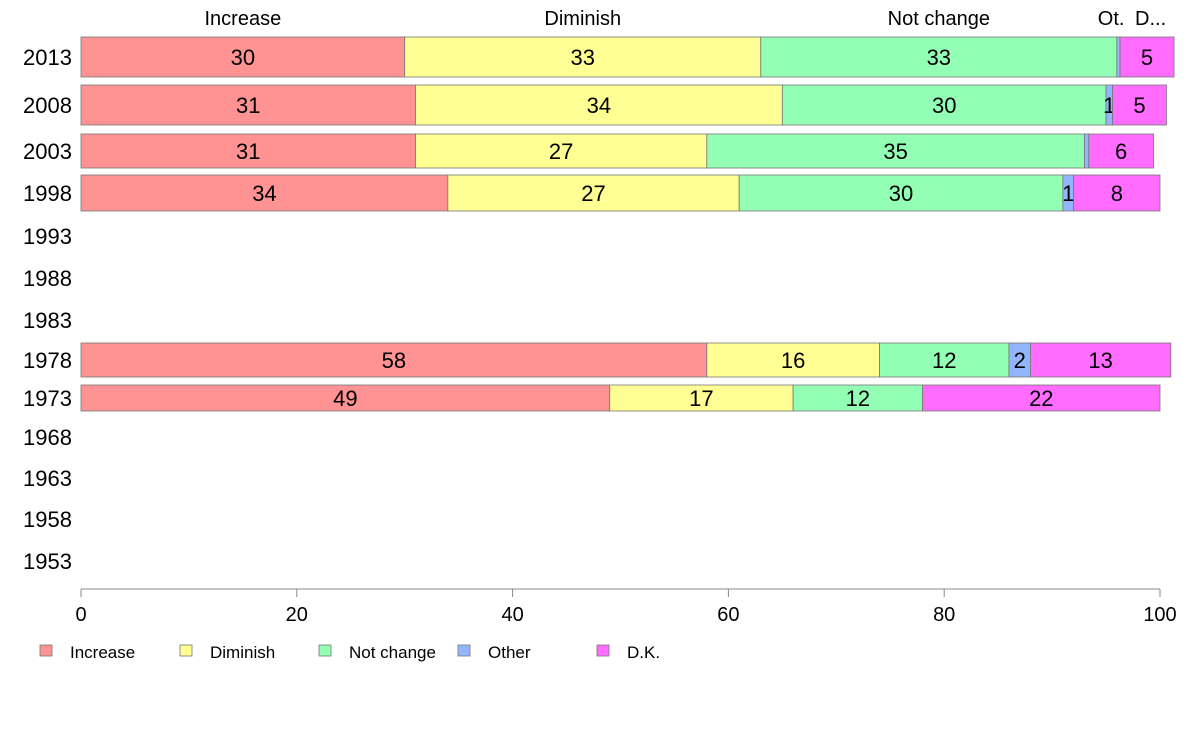  Describe the element at coordinates (643, 652) in the screenshot. I see `legend-label: D.K.` at that location.